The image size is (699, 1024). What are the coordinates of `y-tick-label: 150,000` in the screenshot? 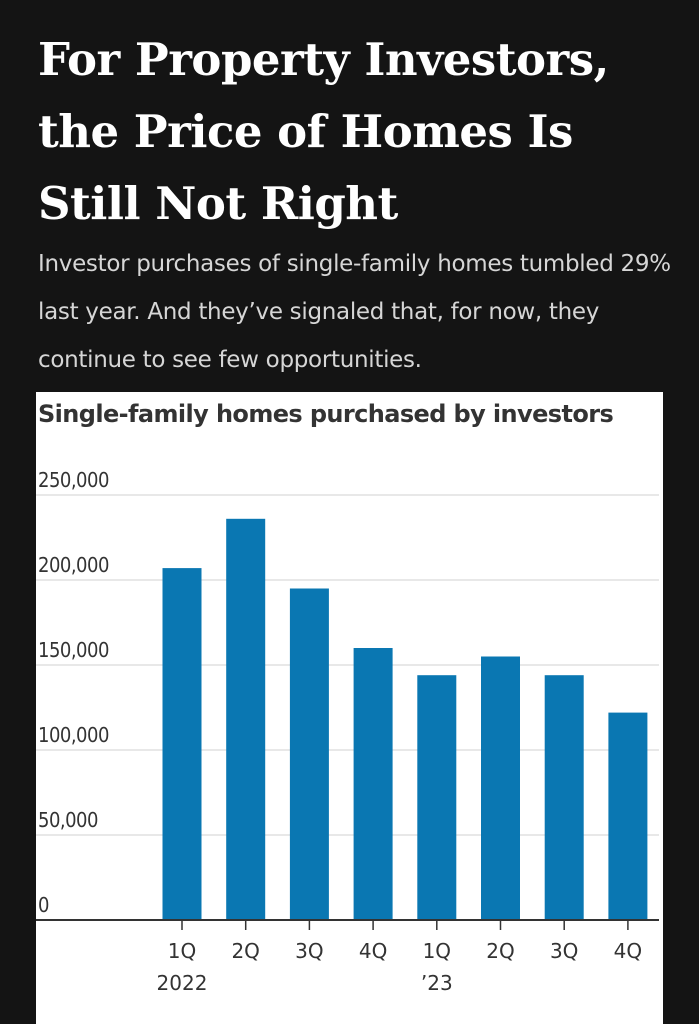 It's located at (73, 650).